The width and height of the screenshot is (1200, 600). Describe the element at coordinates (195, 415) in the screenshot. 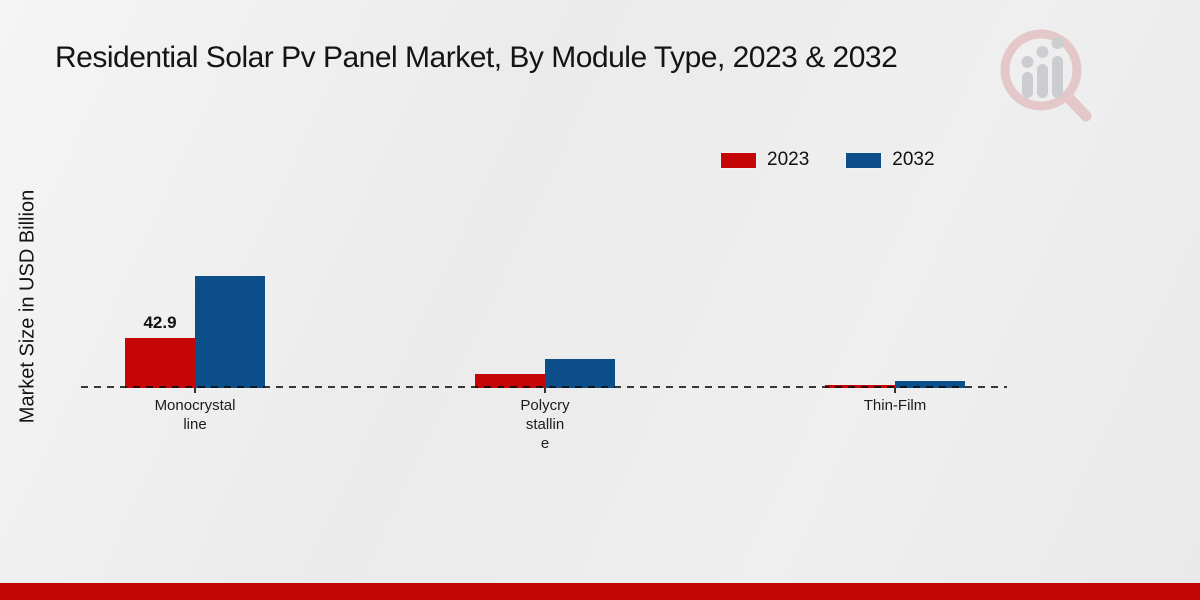

I see `category-label-Monocrystalline: Monocrystal line` at that location.